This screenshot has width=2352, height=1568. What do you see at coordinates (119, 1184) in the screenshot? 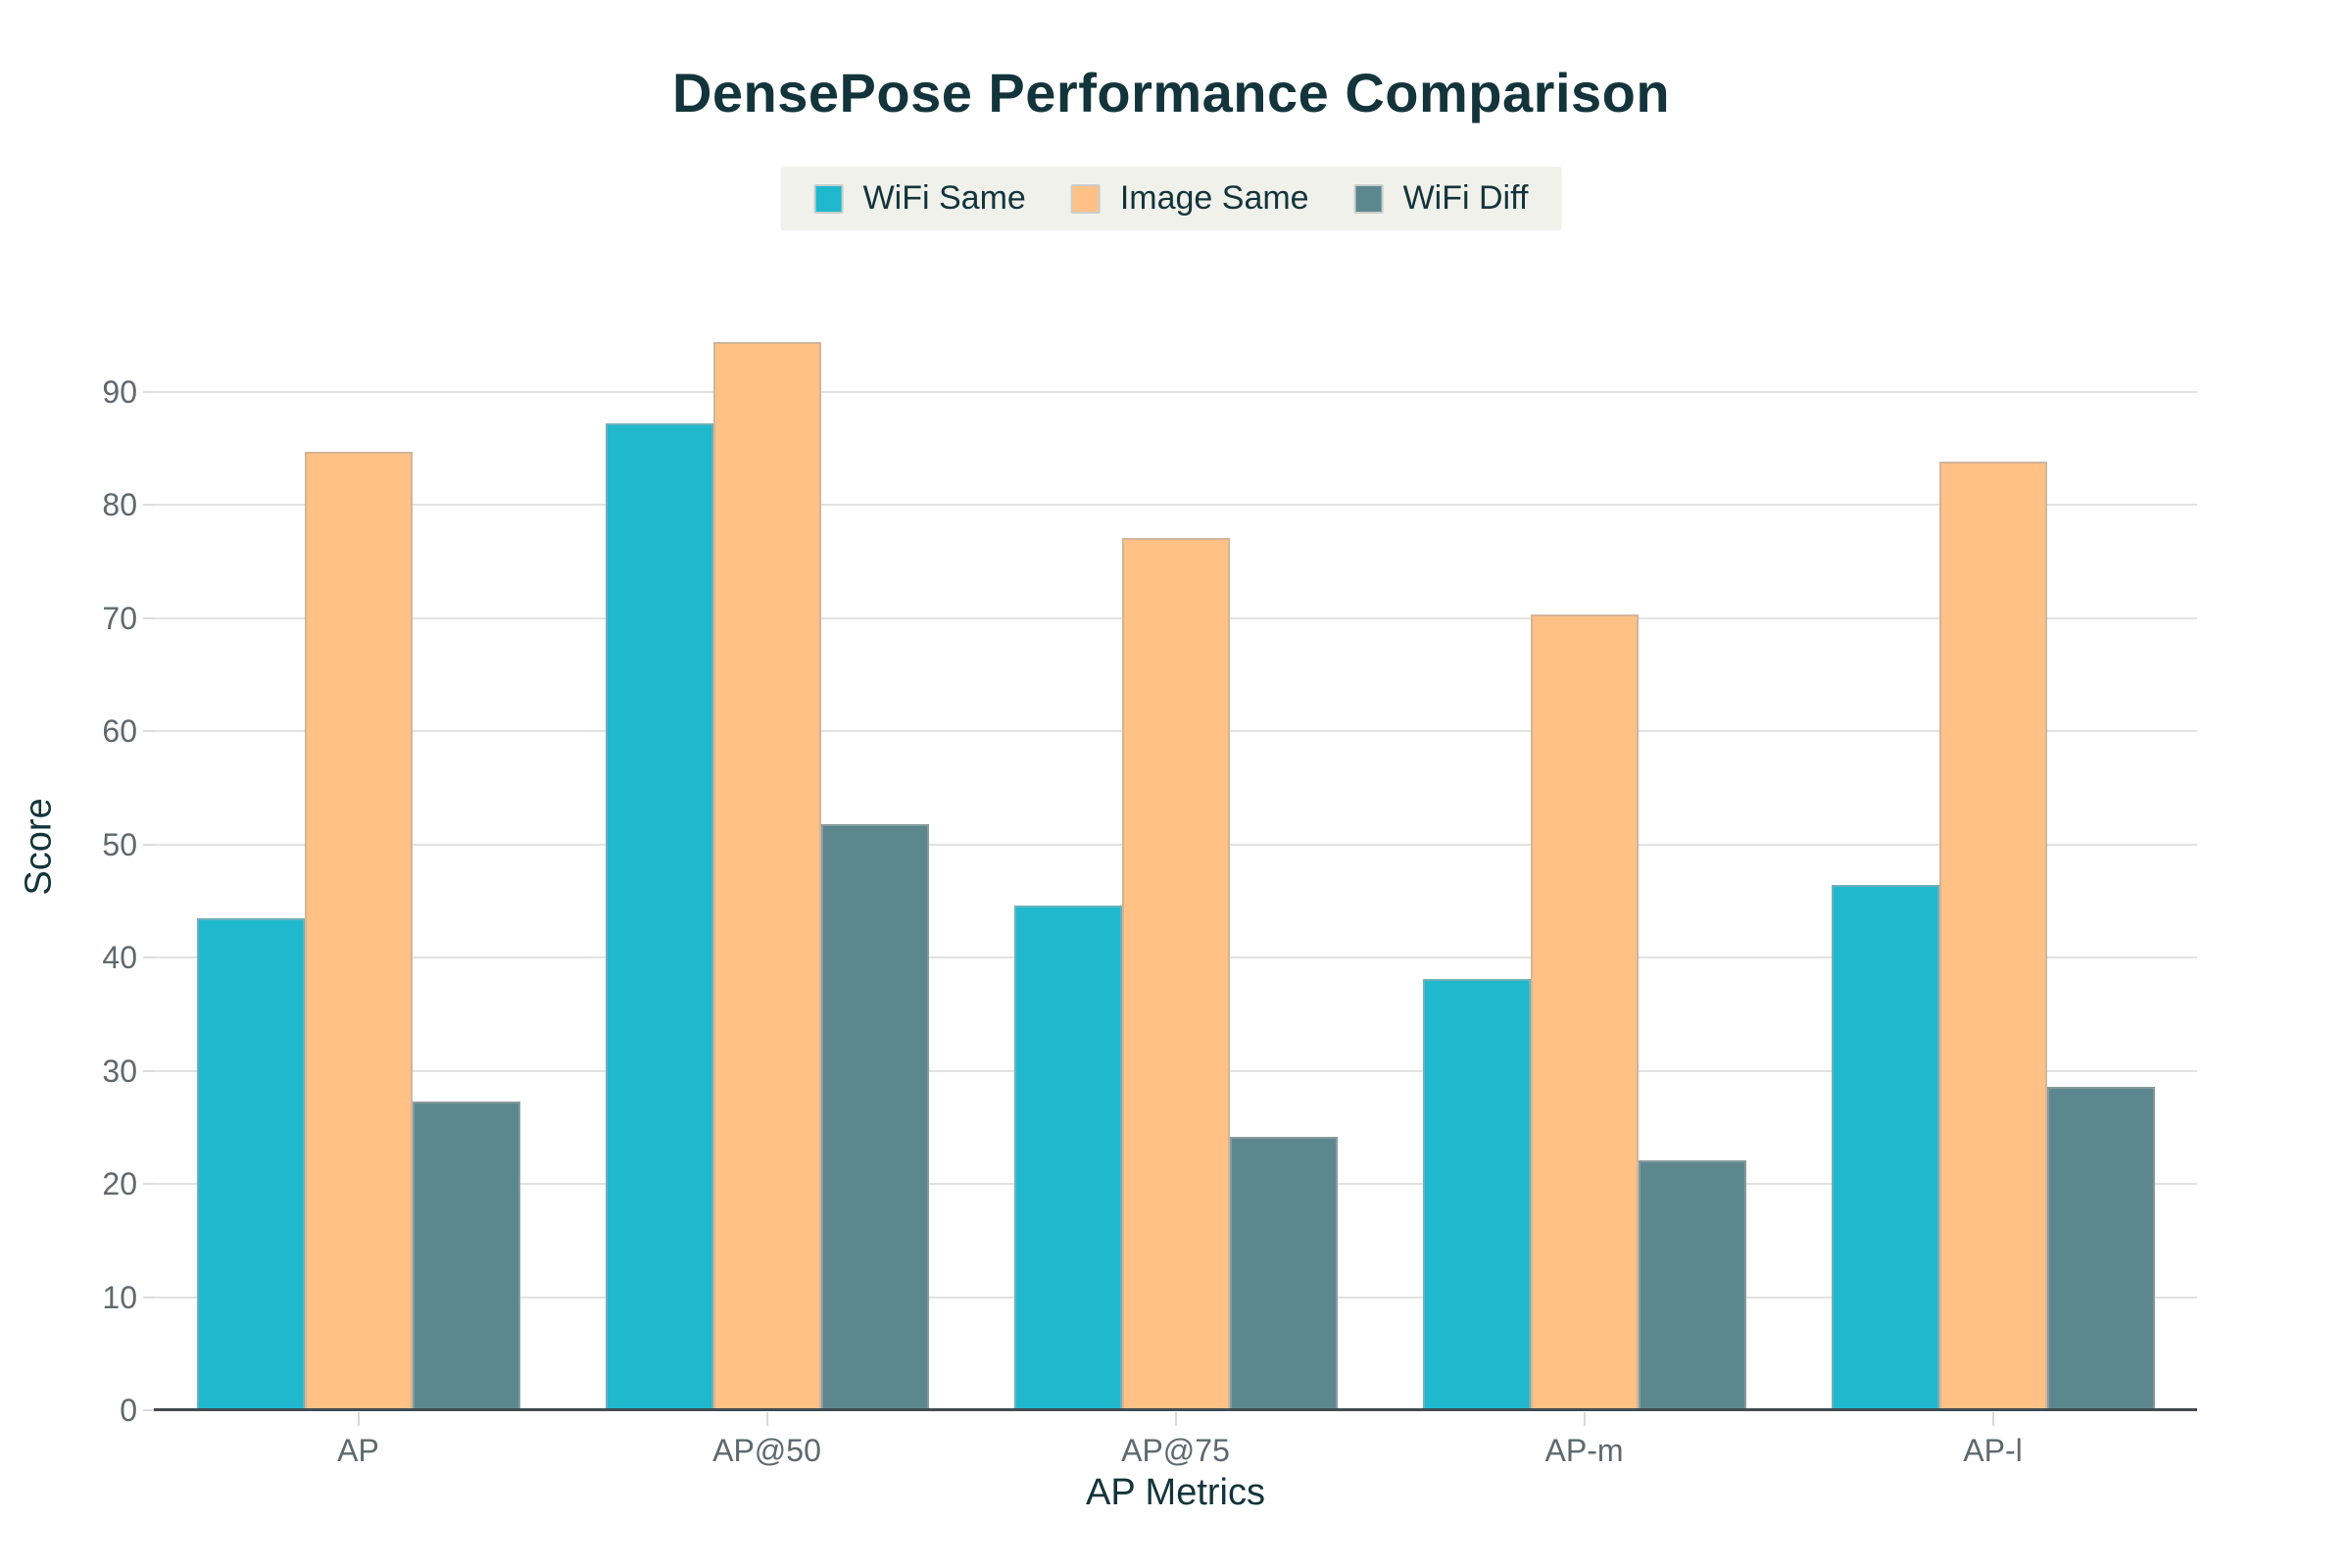
I see `y-tick-label-20: 20` at bounding box center [119, 1184].